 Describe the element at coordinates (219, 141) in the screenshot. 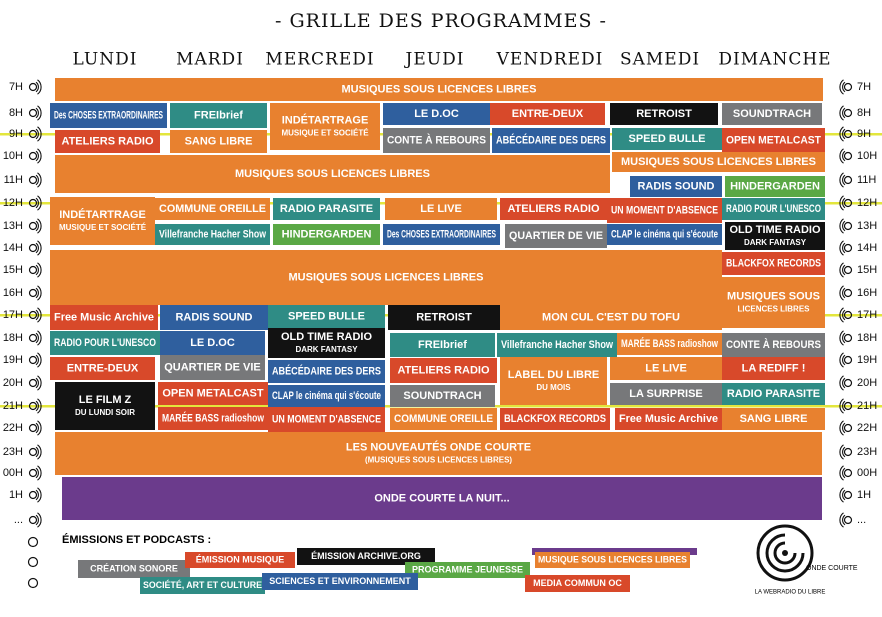

I see `block-label: SANG LIBRE` at that location.